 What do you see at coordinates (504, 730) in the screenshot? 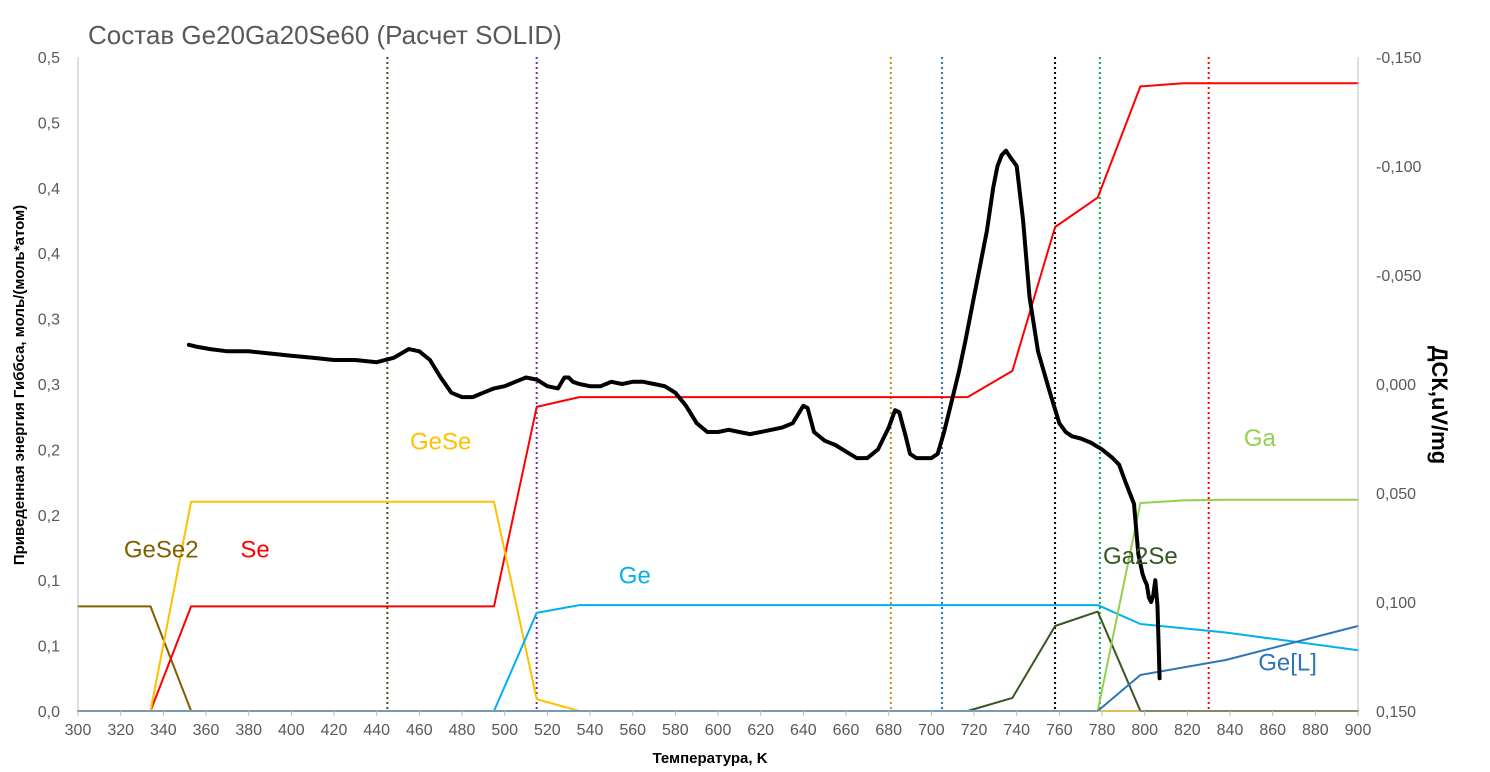
I see `x-tick-label: 500` at bounding box center [504, 730].